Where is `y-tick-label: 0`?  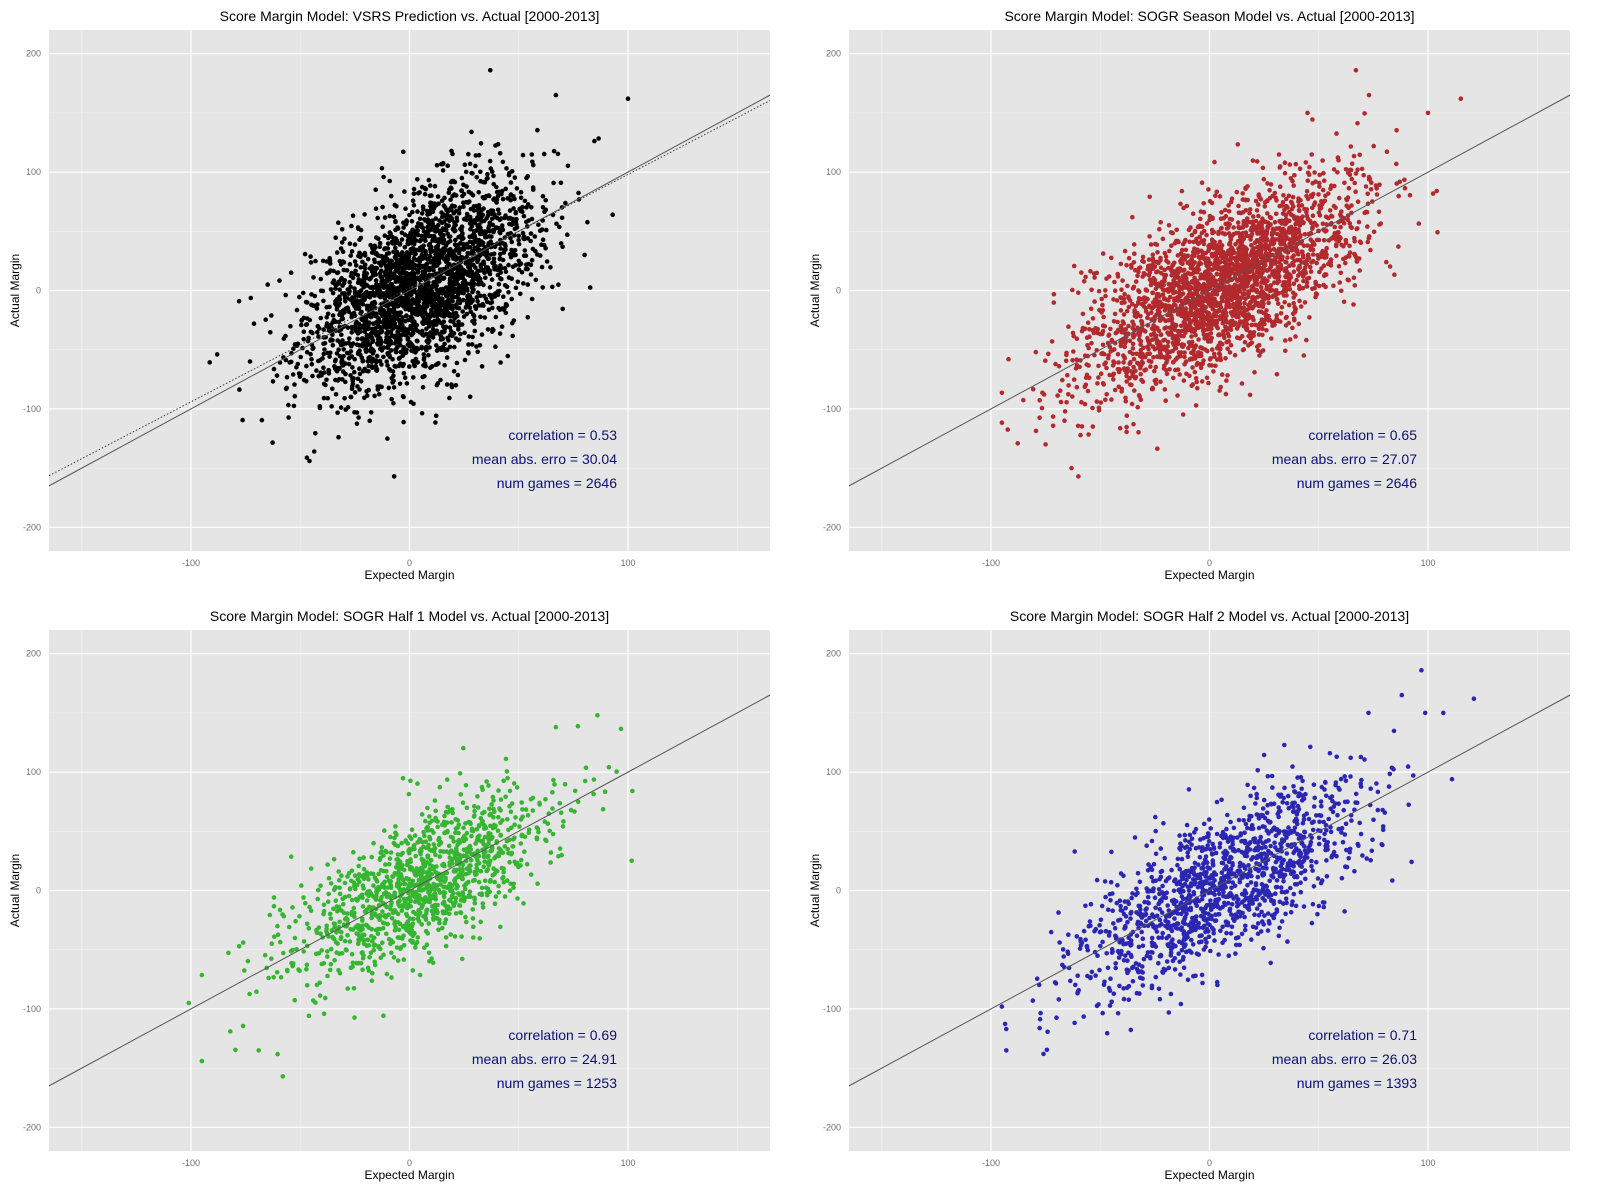 y-tick-label: 0 is located at coordinates (38, 291).